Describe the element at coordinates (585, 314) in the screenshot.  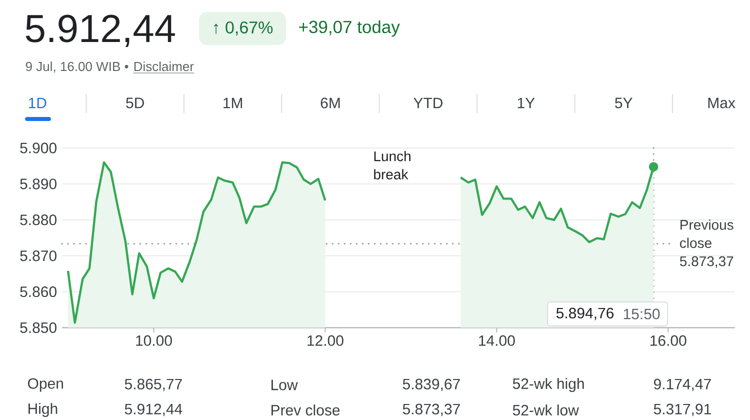
I see `annotation: 5.894,76` at that location.